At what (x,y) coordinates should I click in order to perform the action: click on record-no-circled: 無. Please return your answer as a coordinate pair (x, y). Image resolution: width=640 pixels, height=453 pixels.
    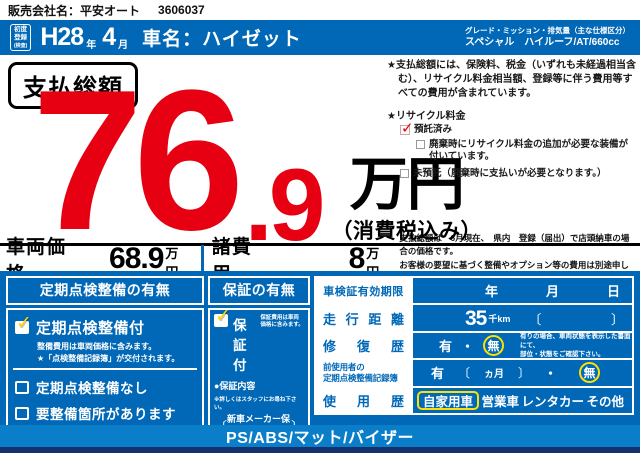
    Looking at the image, I should click on (590, 373).